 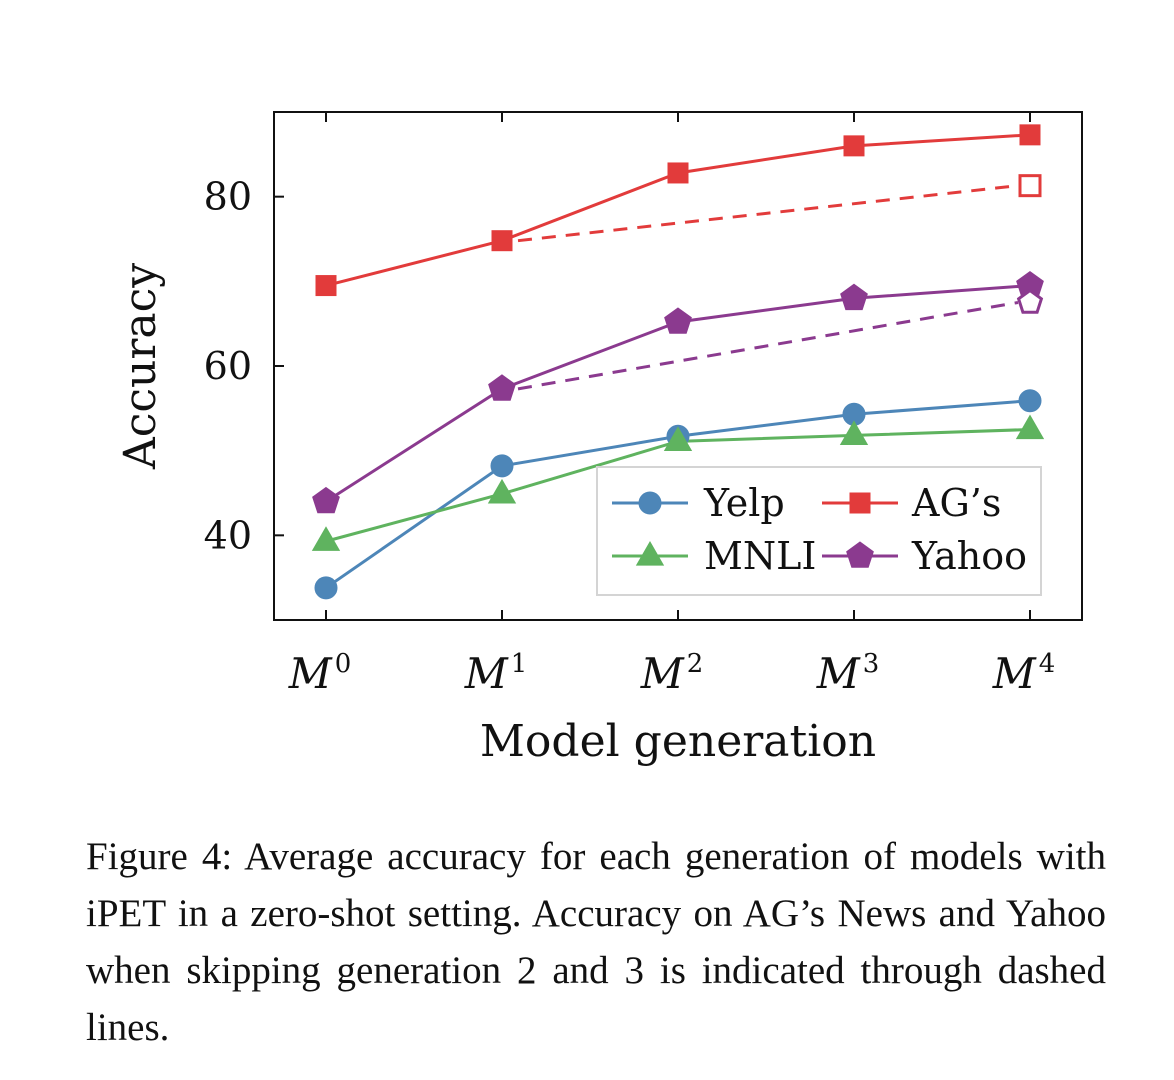 What do you see at coordinates (768, 346) in the screenshot?
I see `series-yahoo-dashed-line` at bounding box center [768, 346].